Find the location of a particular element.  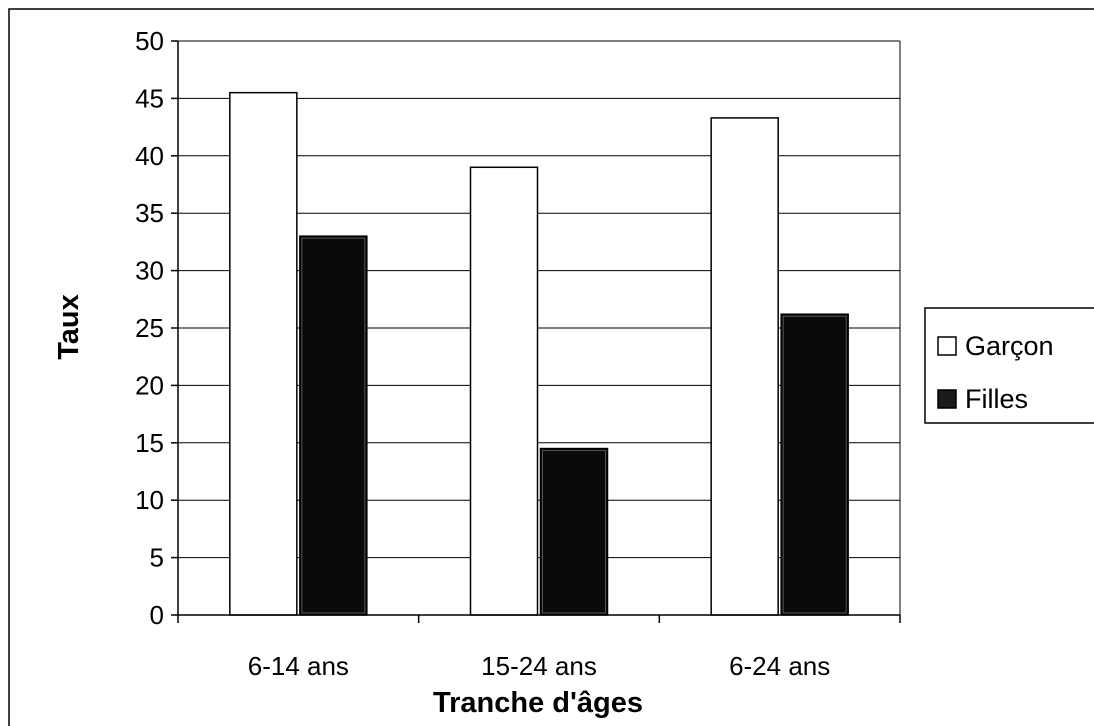

legend-label-filles: Filles is located at coordinates (996, 399).